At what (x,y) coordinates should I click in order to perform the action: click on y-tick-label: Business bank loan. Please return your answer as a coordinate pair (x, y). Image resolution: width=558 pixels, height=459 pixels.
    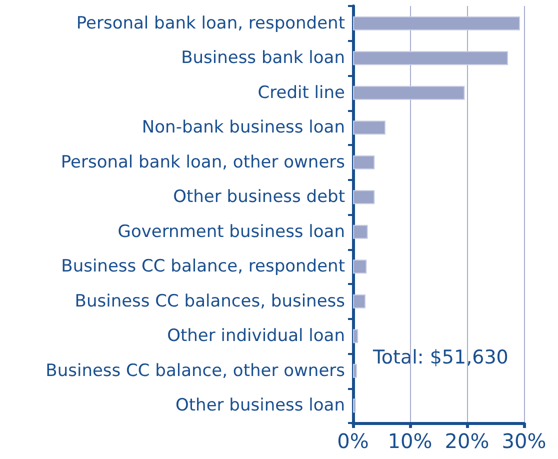
    Looking at the image, I should click on (263, 58).